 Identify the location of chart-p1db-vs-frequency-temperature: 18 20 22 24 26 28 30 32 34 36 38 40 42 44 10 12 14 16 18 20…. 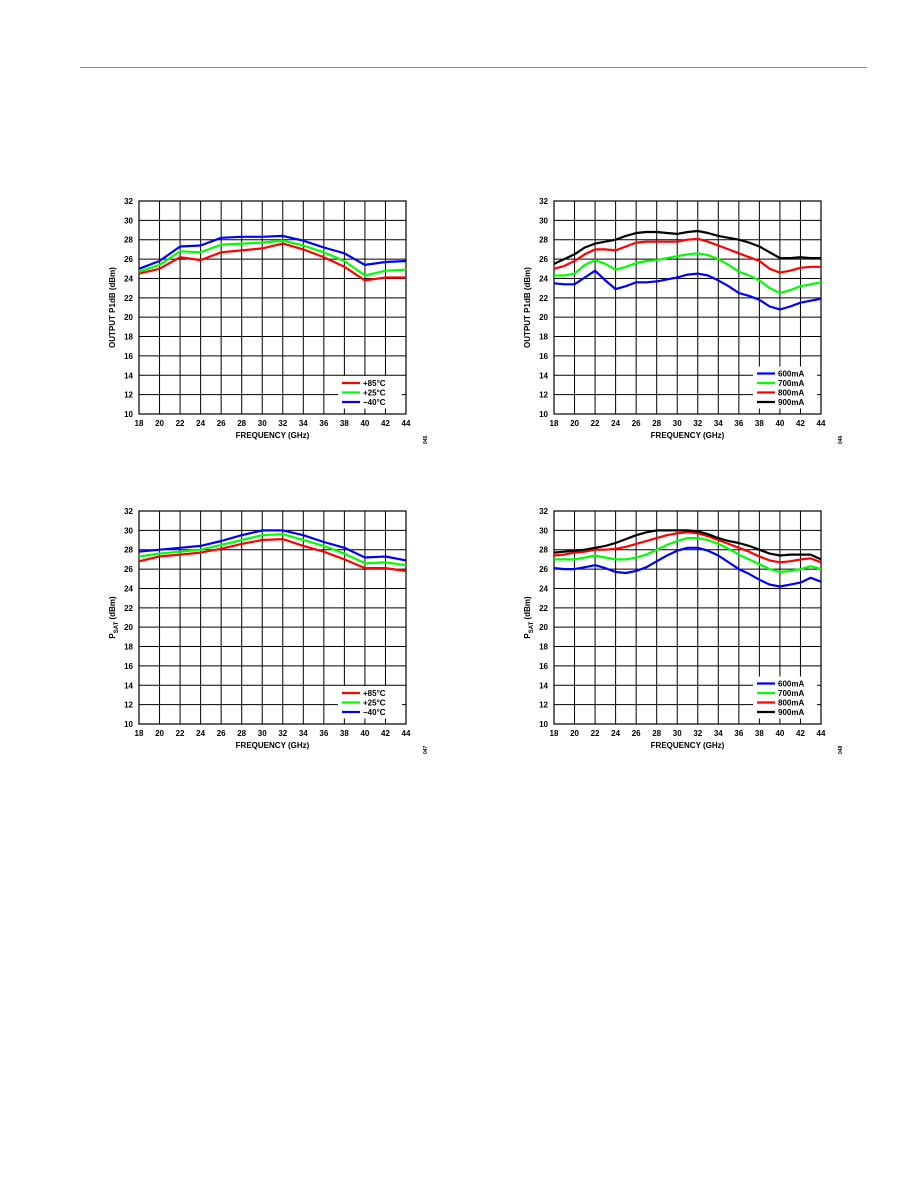
(270, 329).